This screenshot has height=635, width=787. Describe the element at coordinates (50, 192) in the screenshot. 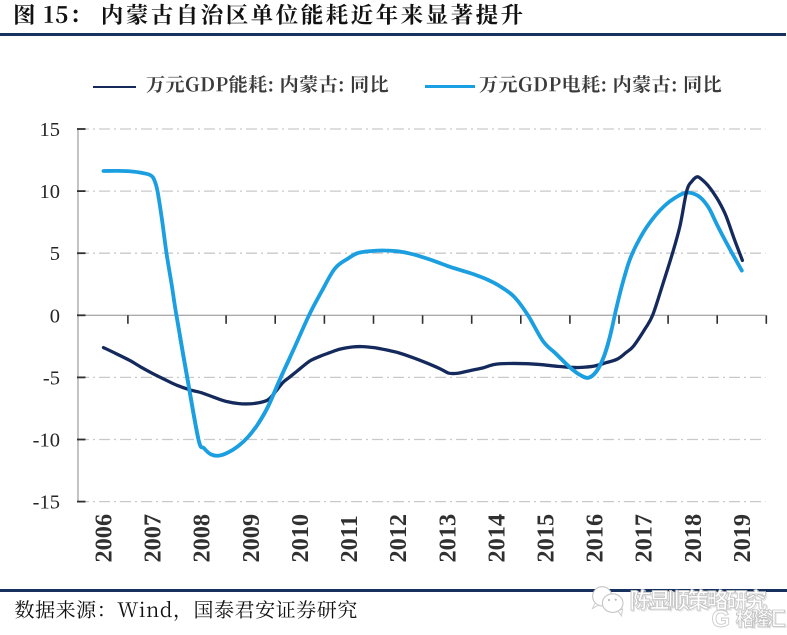

I see `svg-text: 10` at that location.